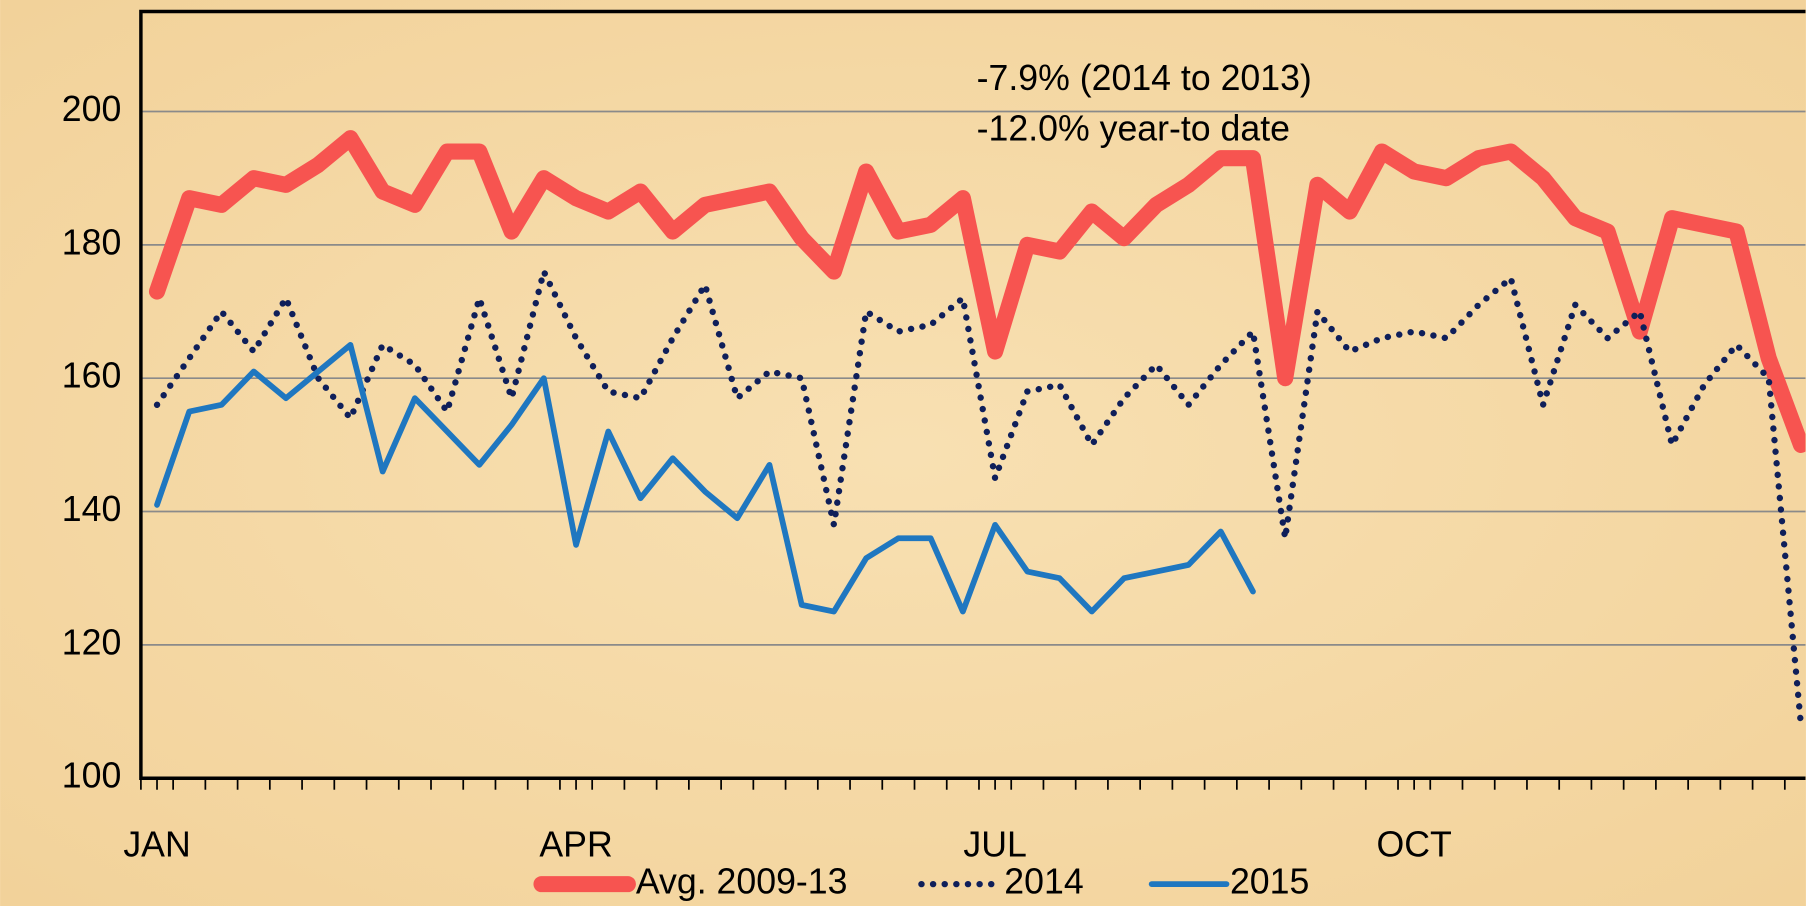  Describe the element at coordinates (92, 109) in the screenshot. I see `y-tick-label: 200` at that location.